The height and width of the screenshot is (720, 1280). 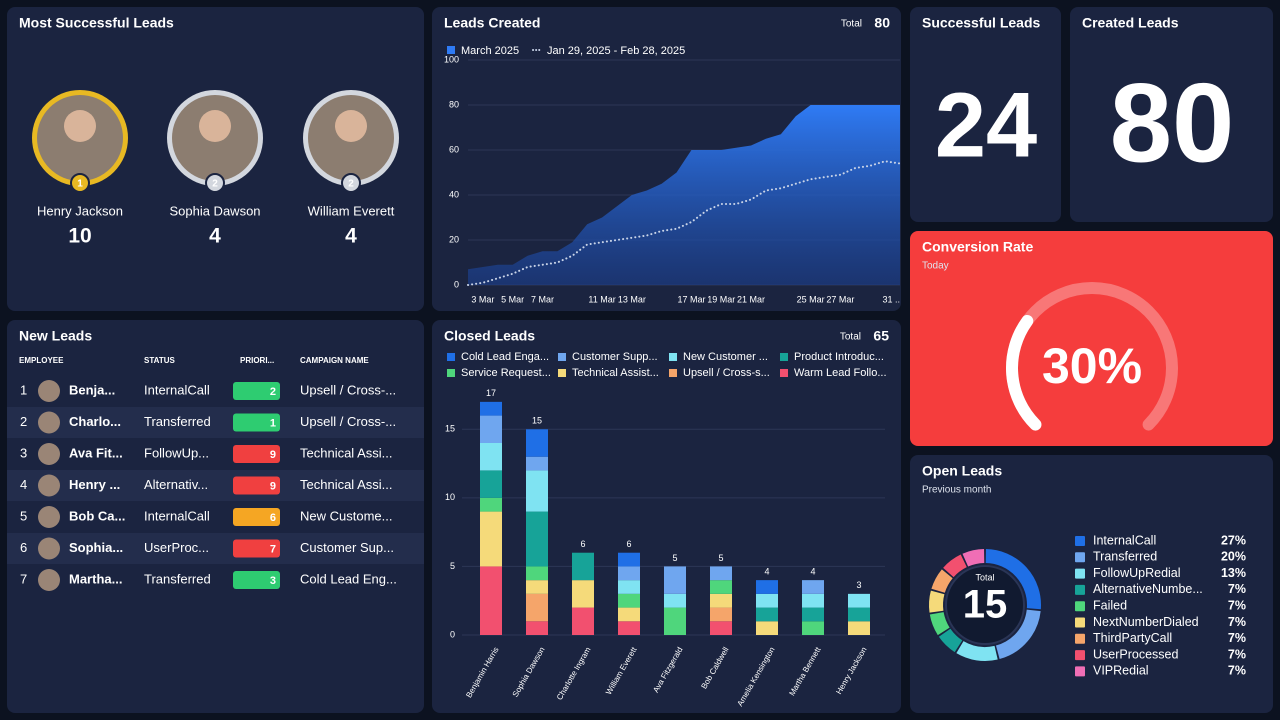 I want to click on donut-total: 15, so click(x=985, y=605).